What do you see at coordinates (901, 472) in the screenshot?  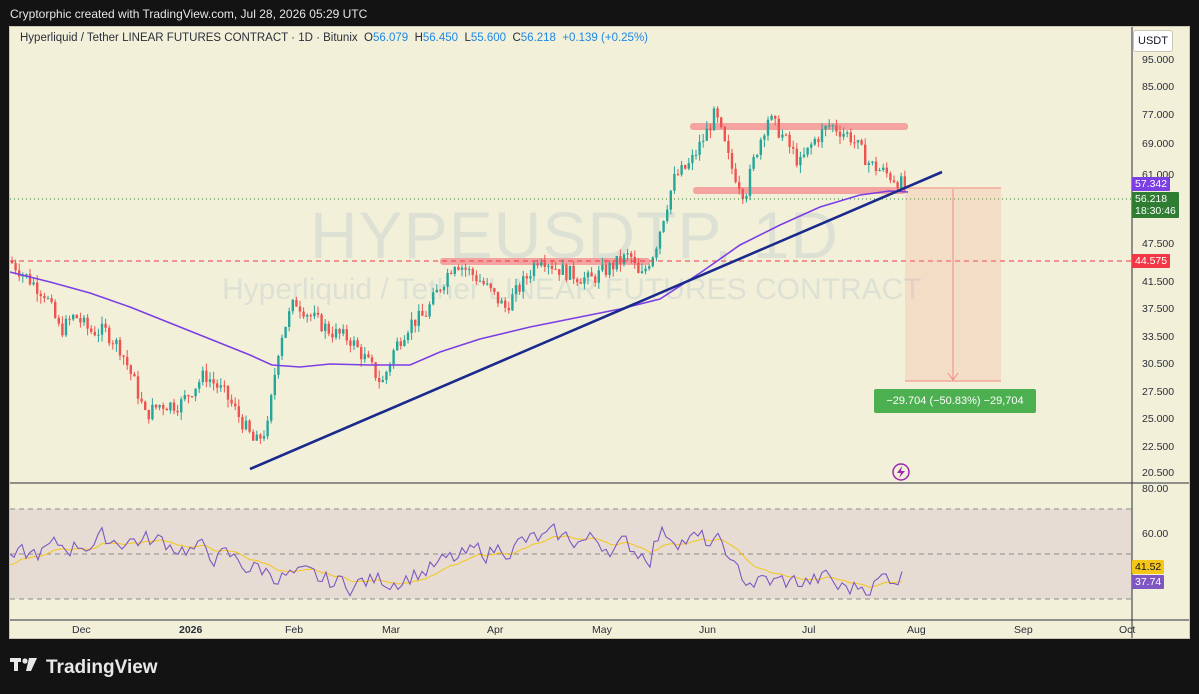 I see `flash-icon-bolt` at bounding box center [901, 472].